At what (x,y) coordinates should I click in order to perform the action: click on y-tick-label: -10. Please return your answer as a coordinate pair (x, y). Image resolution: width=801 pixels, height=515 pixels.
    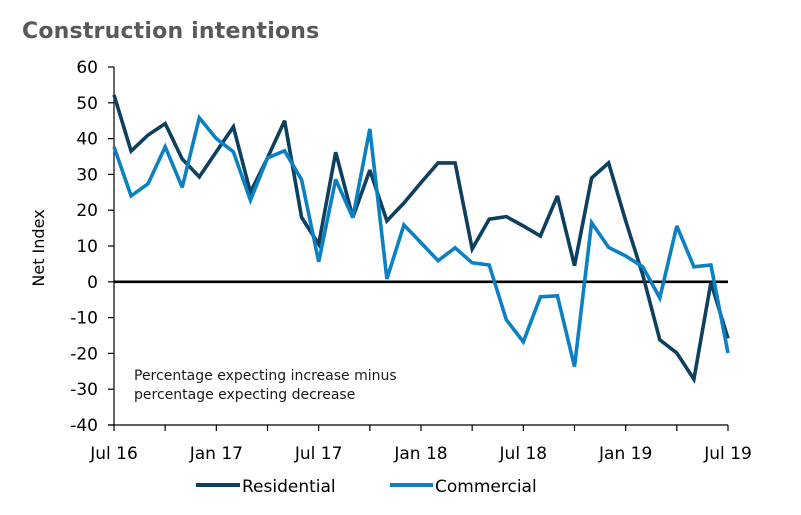
    Looking at the image, I should click on (84, 319).